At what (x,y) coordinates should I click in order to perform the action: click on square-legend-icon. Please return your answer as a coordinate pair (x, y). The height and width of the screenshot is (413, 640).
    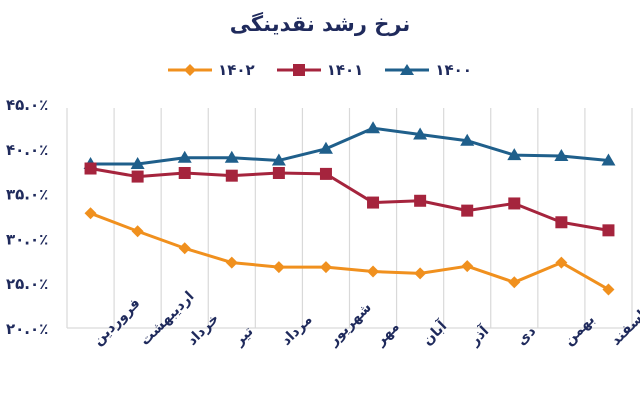
    Looking at the image, I should click on (298, 70).